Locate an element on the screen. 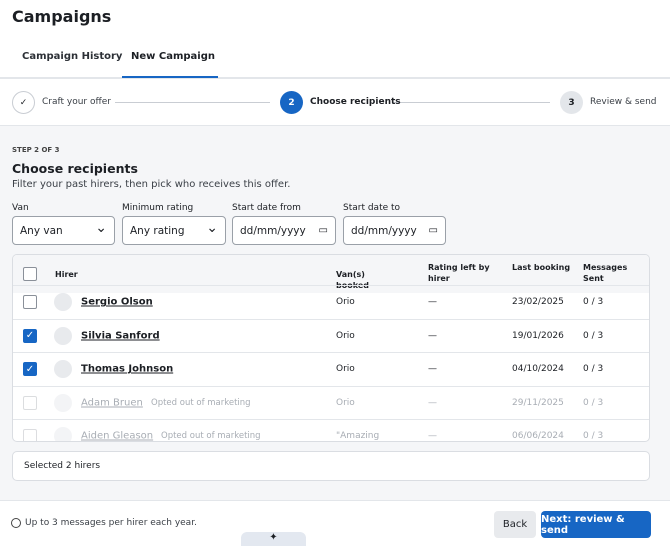 Image resolution: width=670 pixels, height=546 pixels. filter-input: Any rating ⌄ is located at coordinates (174, 230).